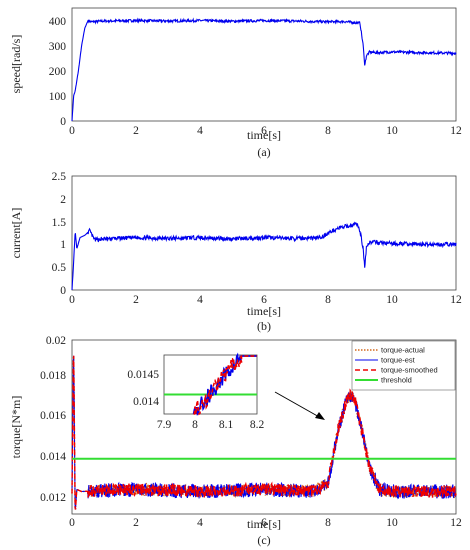 The width and height of the screenshot is (470, 550). Describe the element at coordinates (299, 405) in the screenshot. I see `zoom-arrow` at that location.